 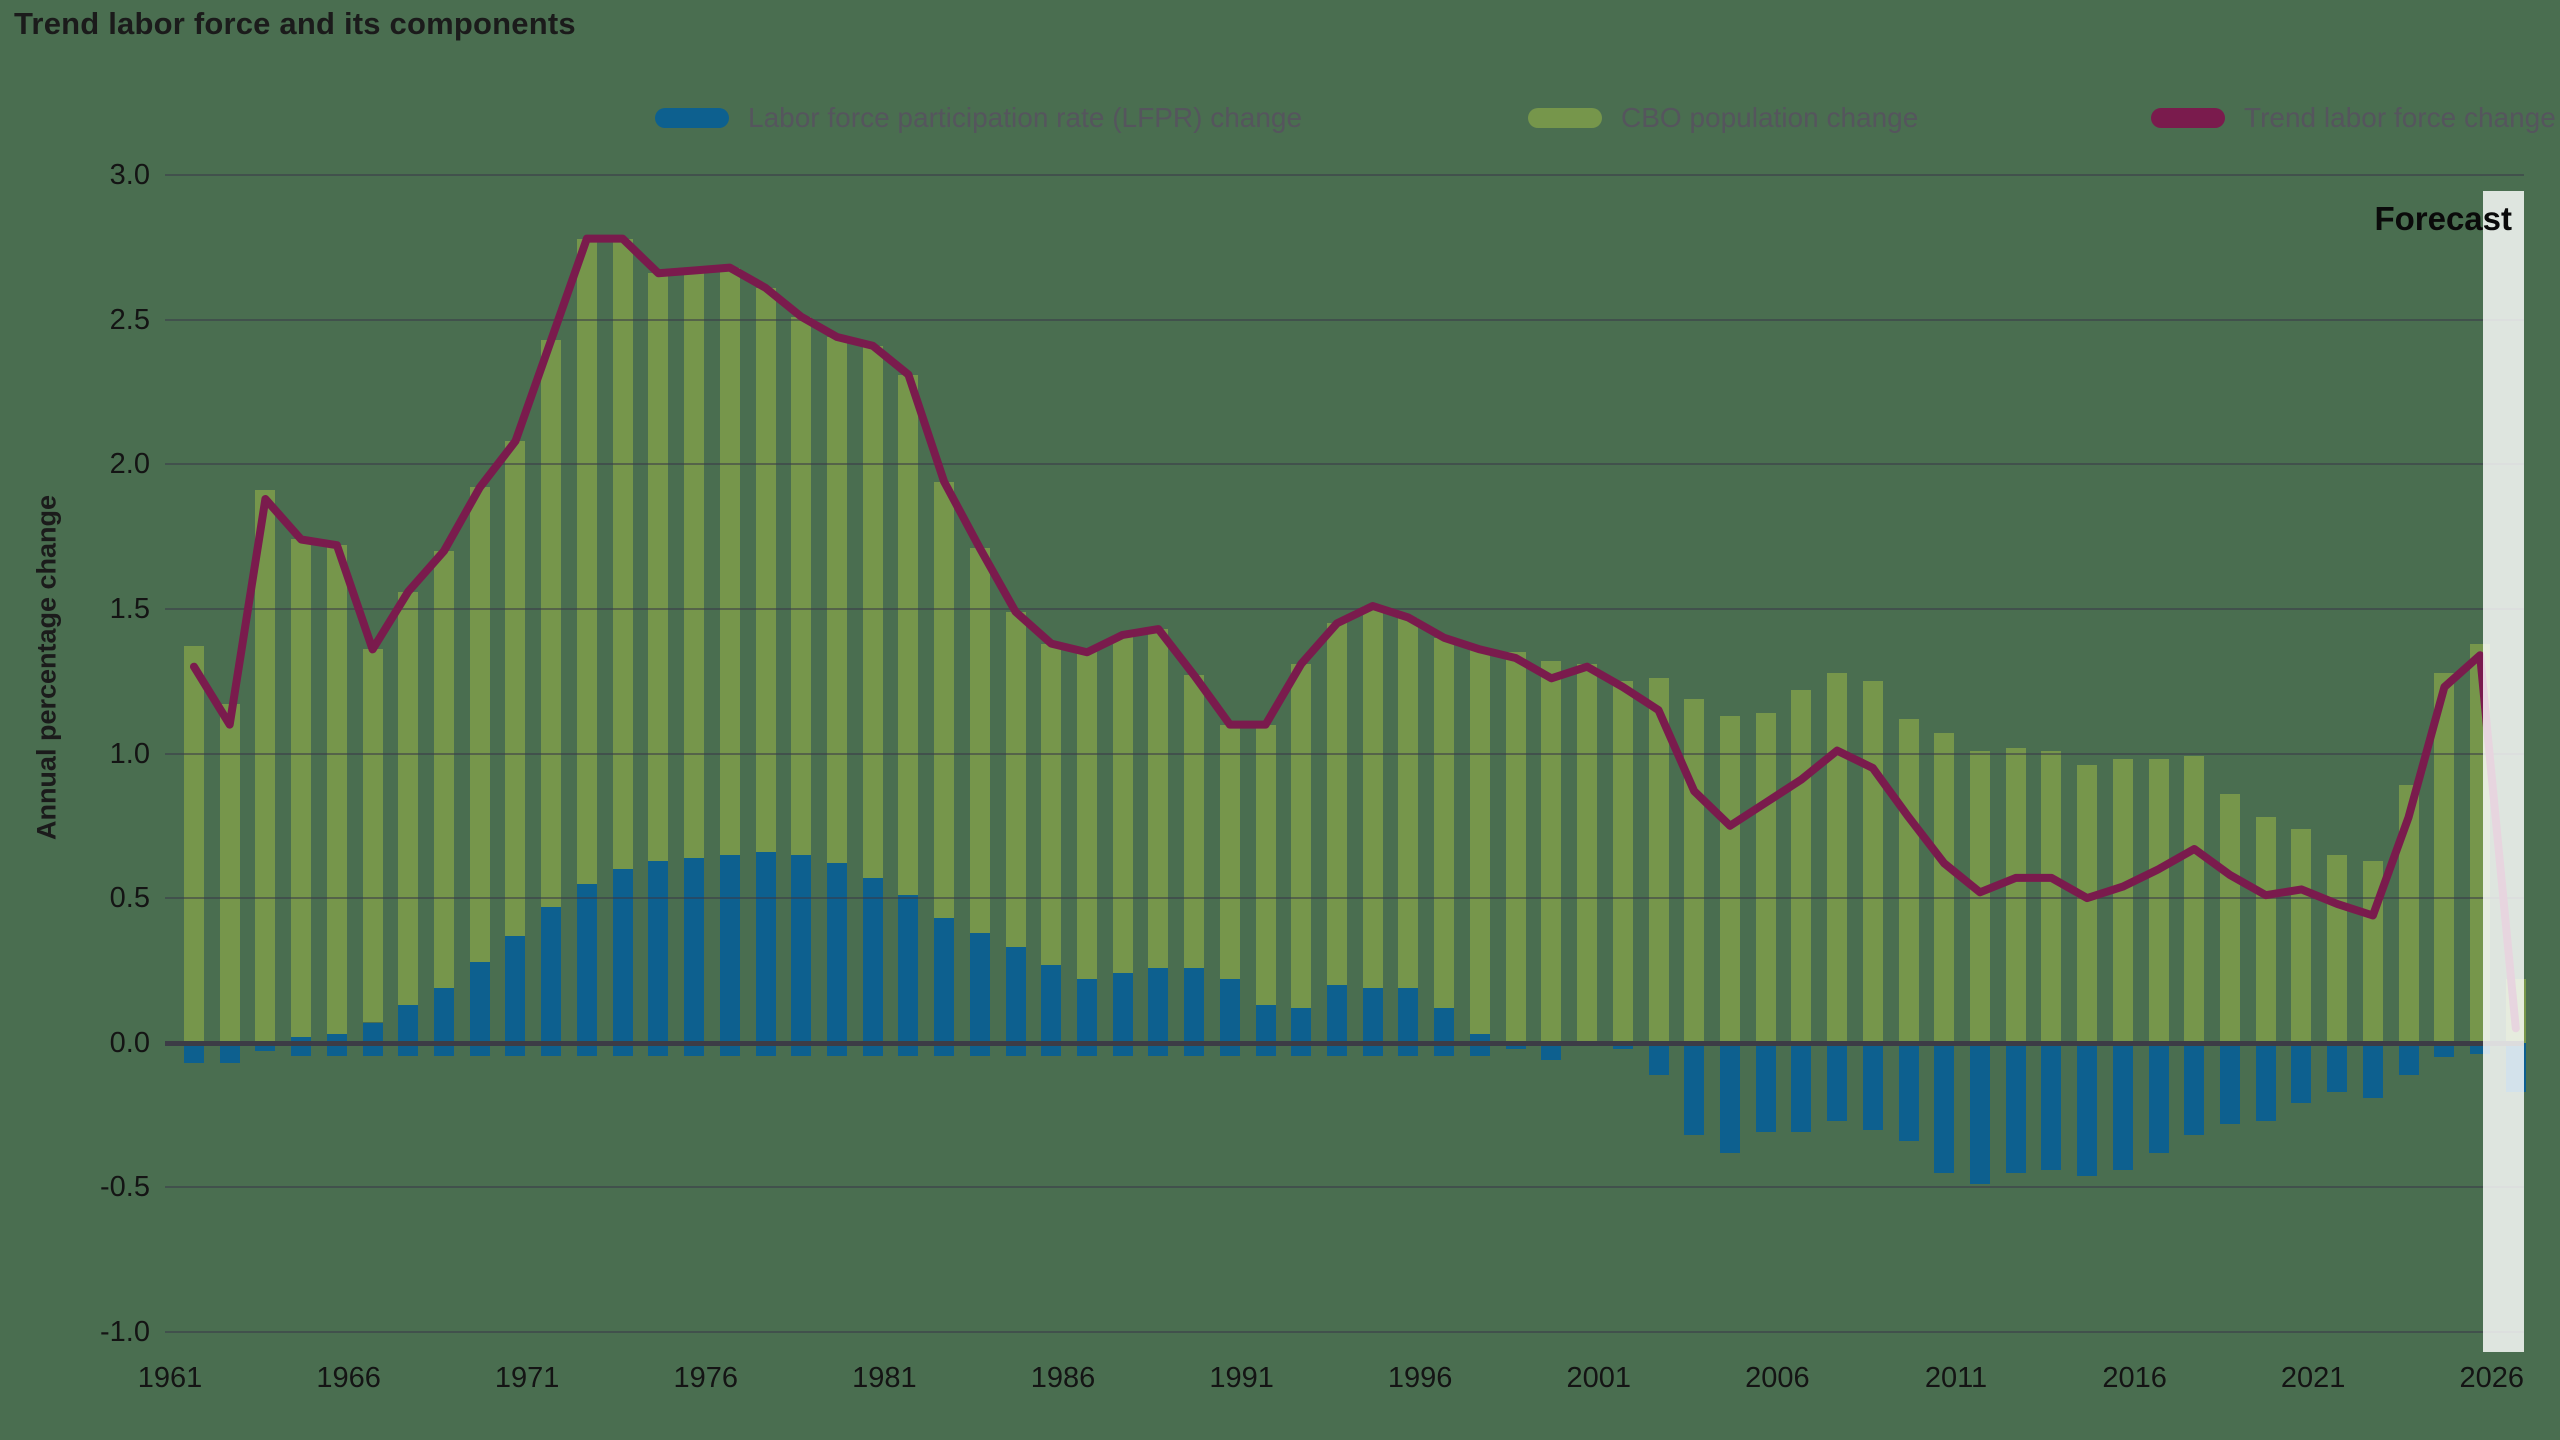 I want to click on lfpr-bar-1975, so click(x=694, y=956).